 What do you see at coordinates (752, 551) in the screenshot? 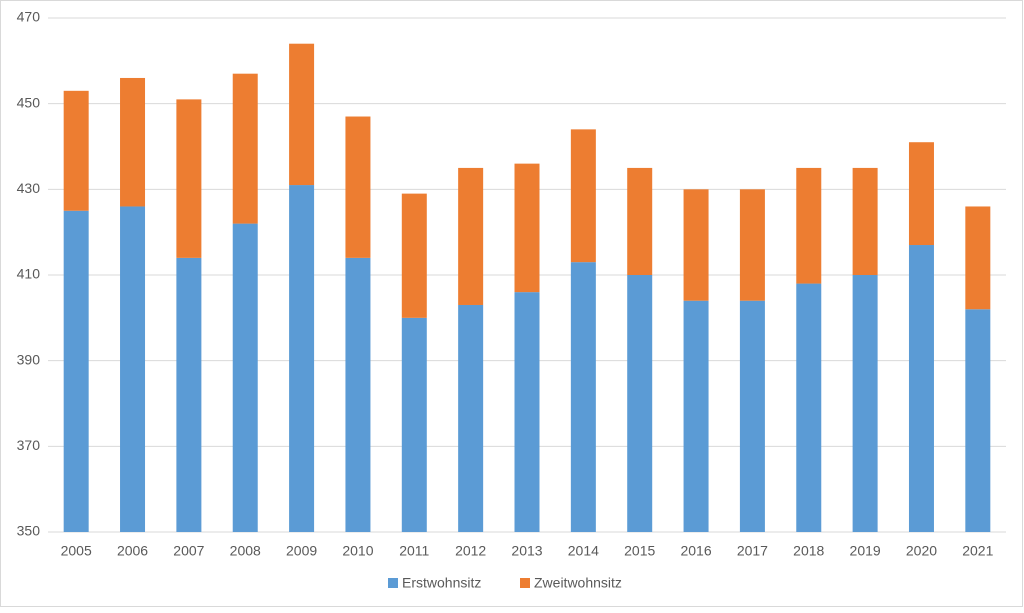
I see `x-tick-label: 2017` at bounding box center [752, 551].